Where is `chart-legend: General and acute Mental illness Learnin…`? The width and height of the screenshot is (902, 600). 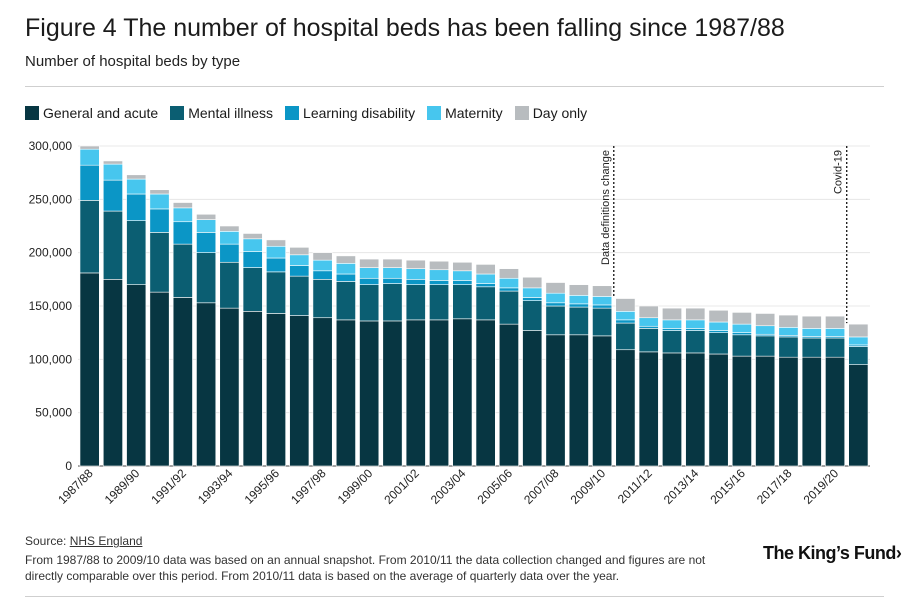
chart-legend: General and acute Mental illness Learnin… is located at coordinates (306, 113).